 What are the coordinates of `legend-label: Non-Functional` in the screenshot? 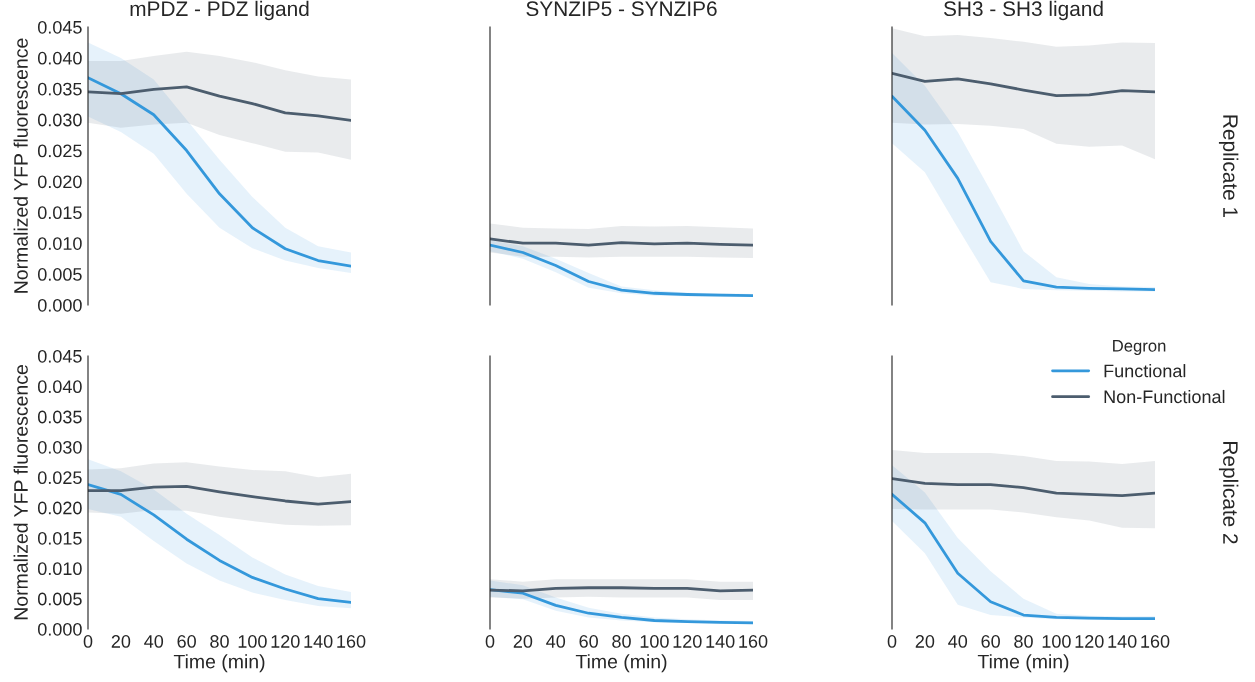 It's located at (1164, 396).